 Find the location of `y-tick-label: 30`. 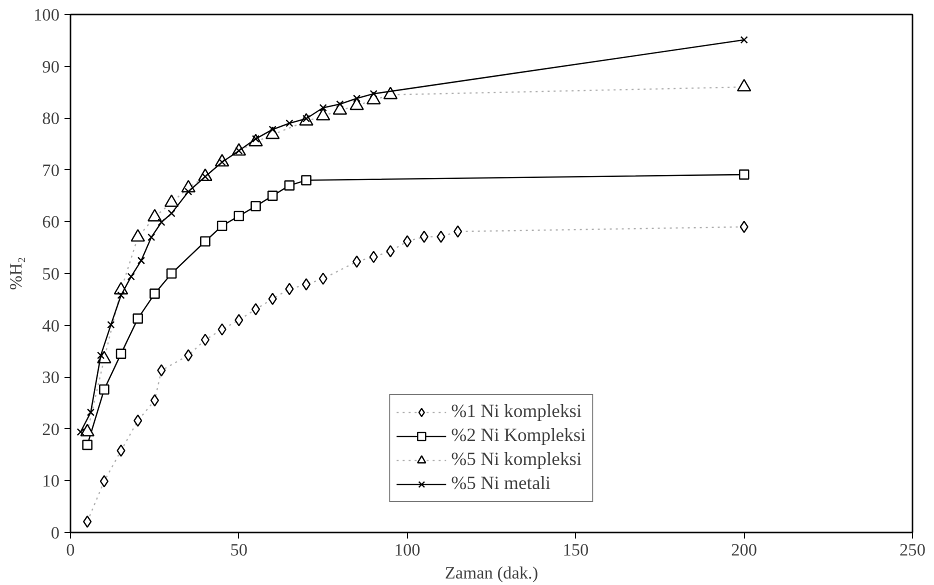

y-tick-label: 30 is located at coordinates (51, 378).